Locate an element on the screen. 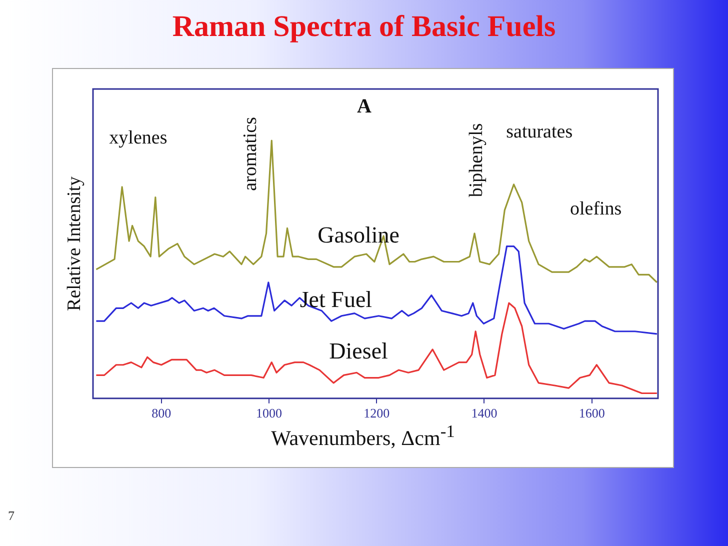 Image resolution: width=728 pixels, height=546 pixels. annotation: aromatics is located at coordinates (251, 154).